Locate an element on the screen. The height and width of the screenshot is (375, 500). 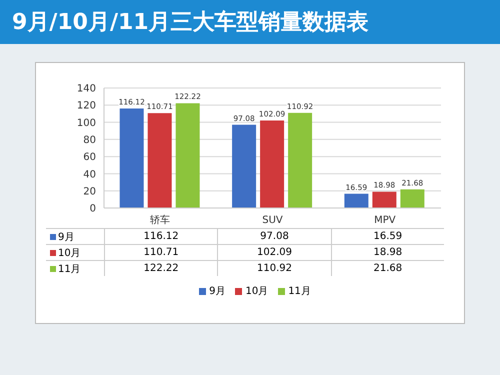
y-tick-label: 60 is located at coordinates (89, 158).